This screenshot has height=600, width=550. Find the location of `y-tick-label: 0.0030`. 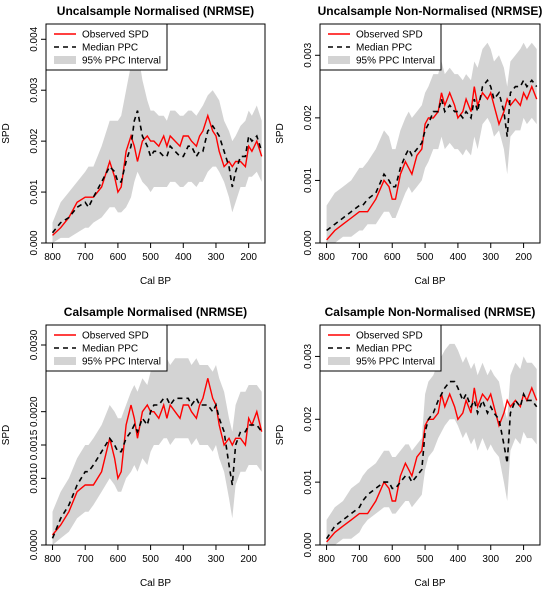

y-tick-label: 0.0030 is located at coordinates (34, 344).